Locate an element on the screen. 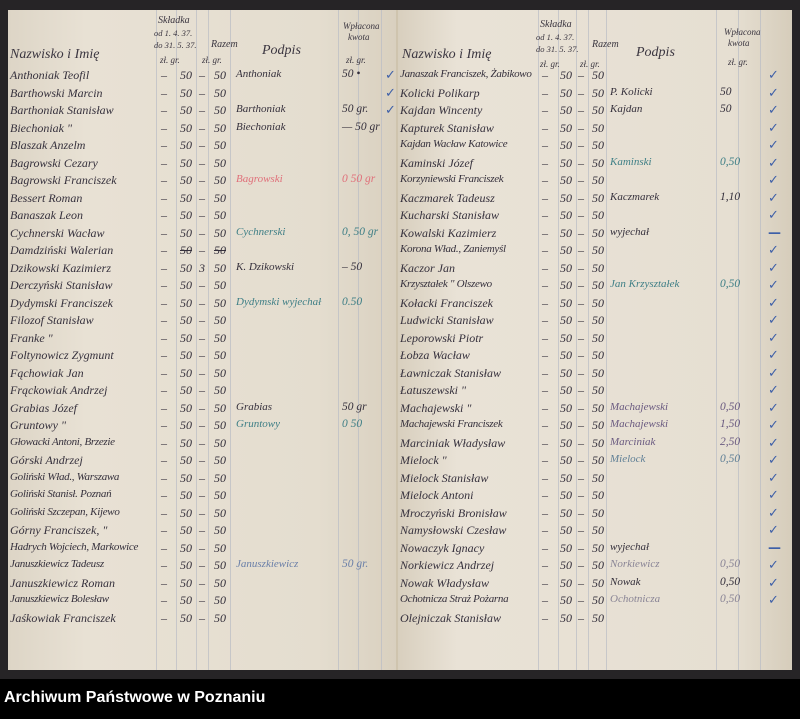 Image resolution: width=800 pixels, height=719 pixels. table-row: Grabias Józef –50–50 Grabias 50 gr is located at coordinates (202, 409).